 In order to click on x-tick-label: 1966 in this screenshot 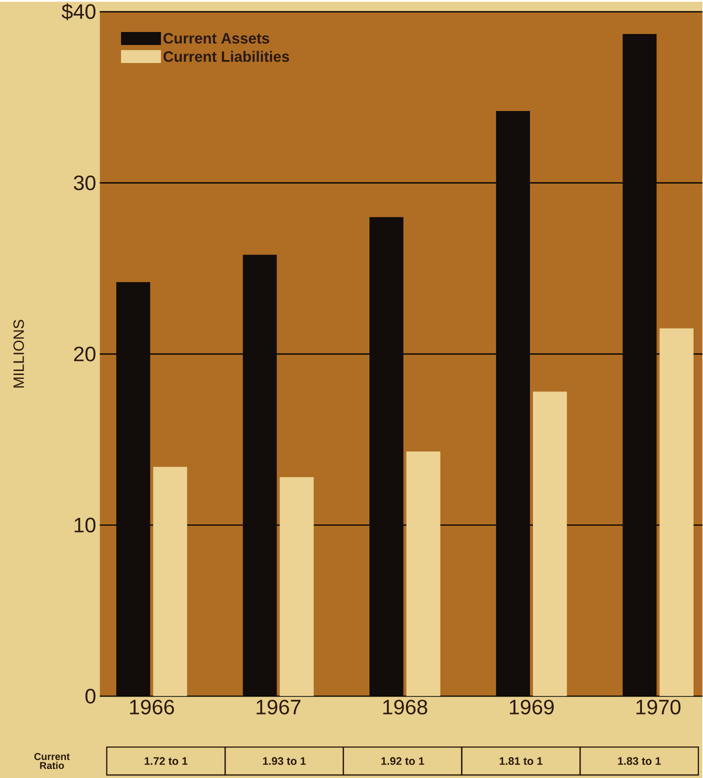, I will do `click(152, 707)`.